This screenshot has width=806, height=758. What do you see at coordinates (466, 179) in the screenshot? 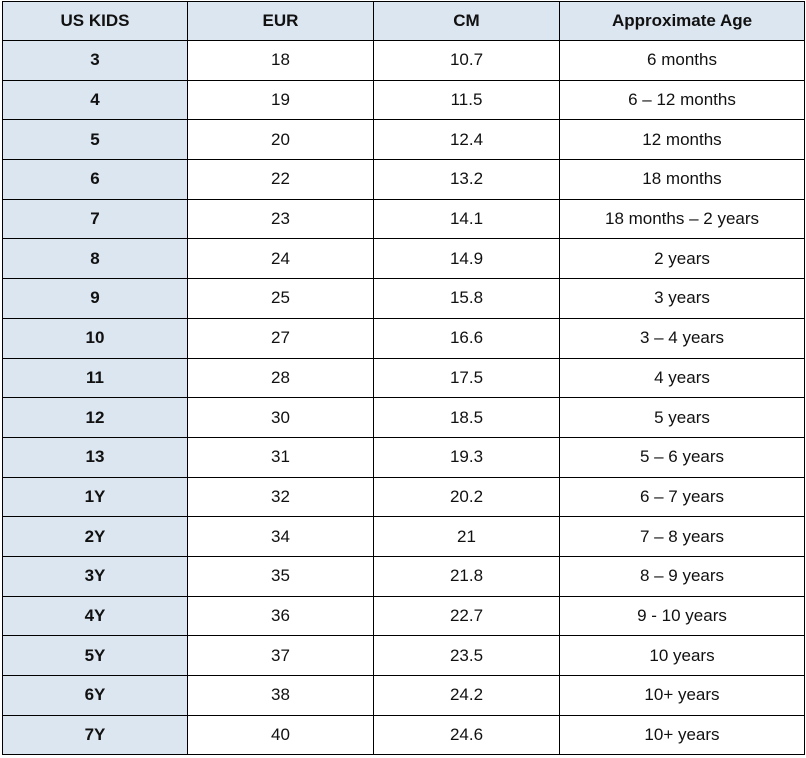
I see `table-cell: 13.2` at bounding box center [466, 179].